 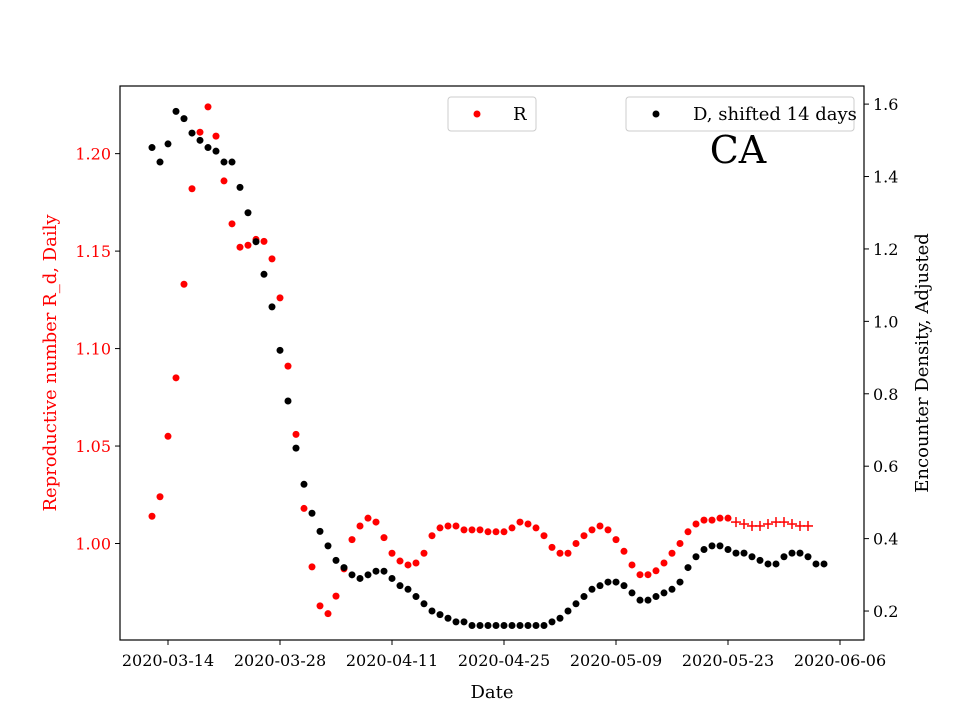 What do you see at coordinates (885, 321) in the screenshot?
I see `y-right-tick-label: 1.0` at bounding box center [885, 321].